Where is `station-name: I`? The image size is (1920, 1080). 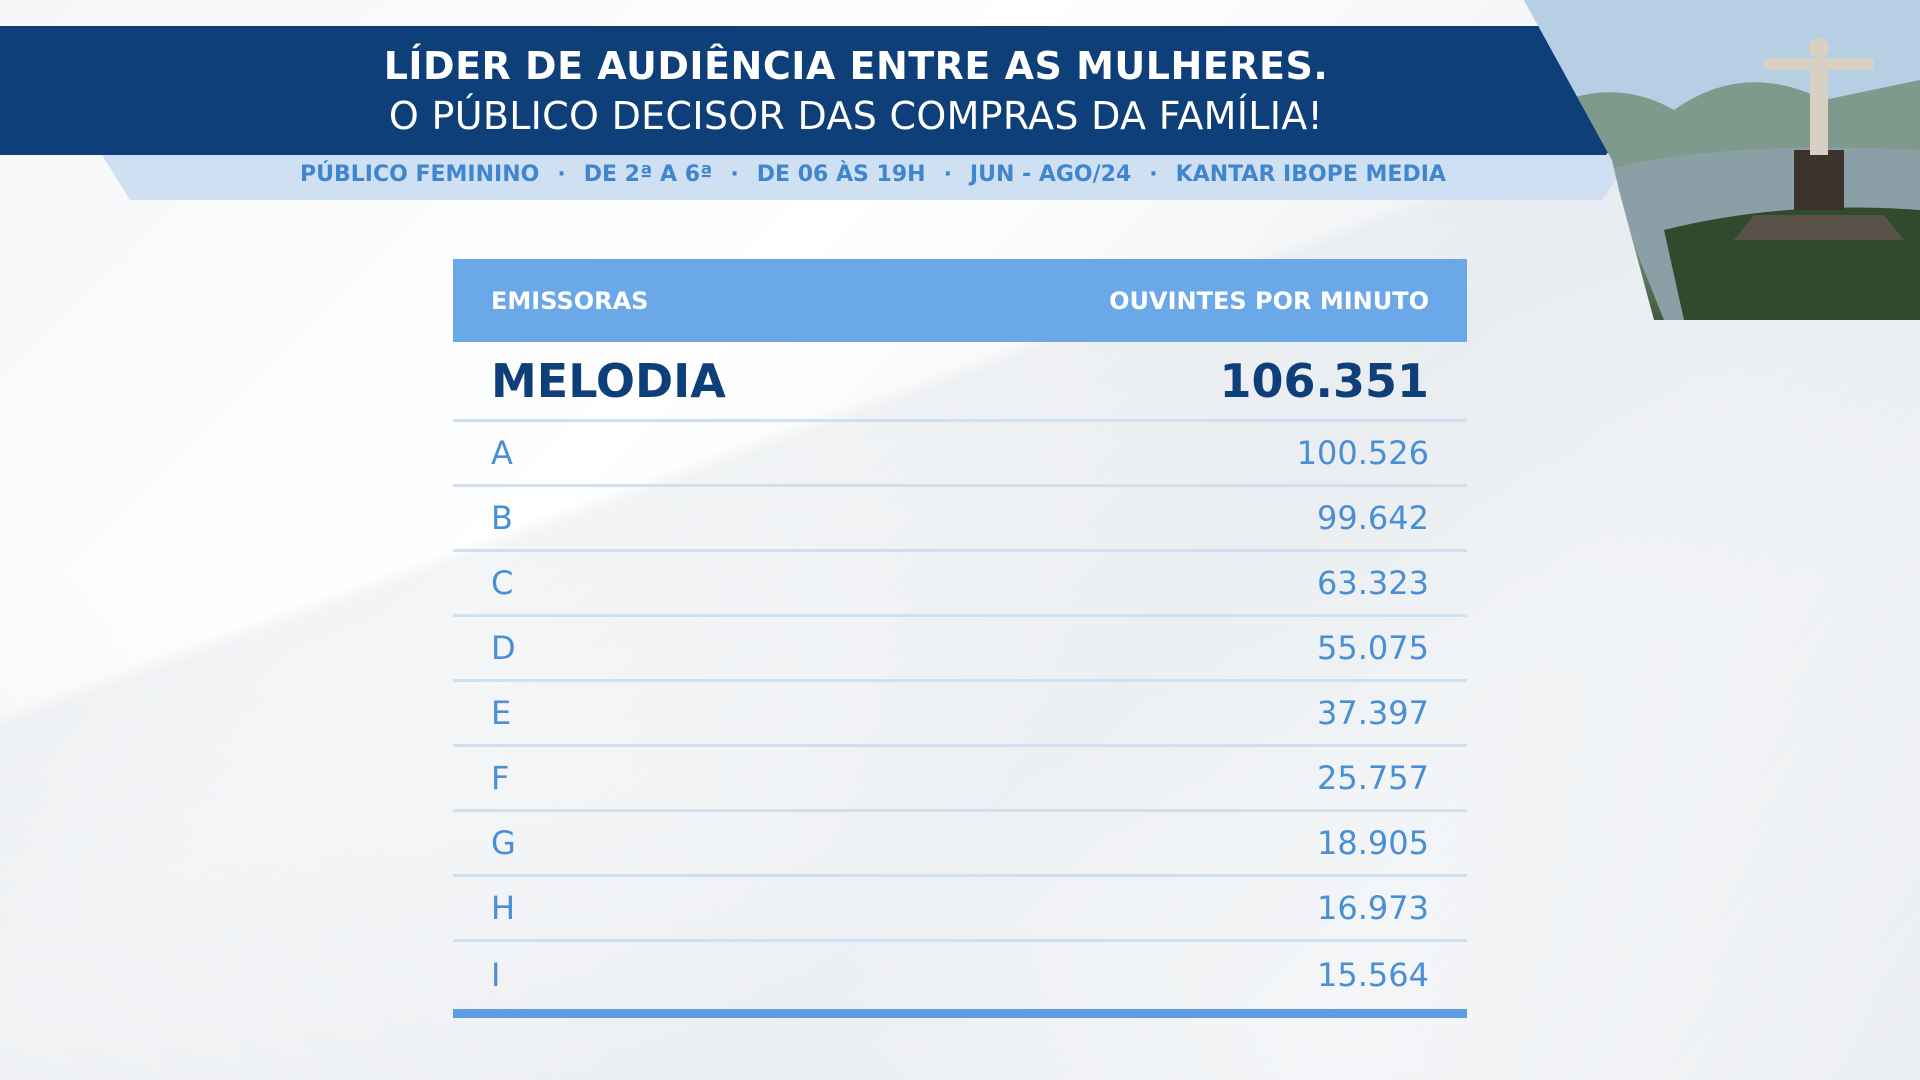 station-name: I is located at coordinates (496, 974).